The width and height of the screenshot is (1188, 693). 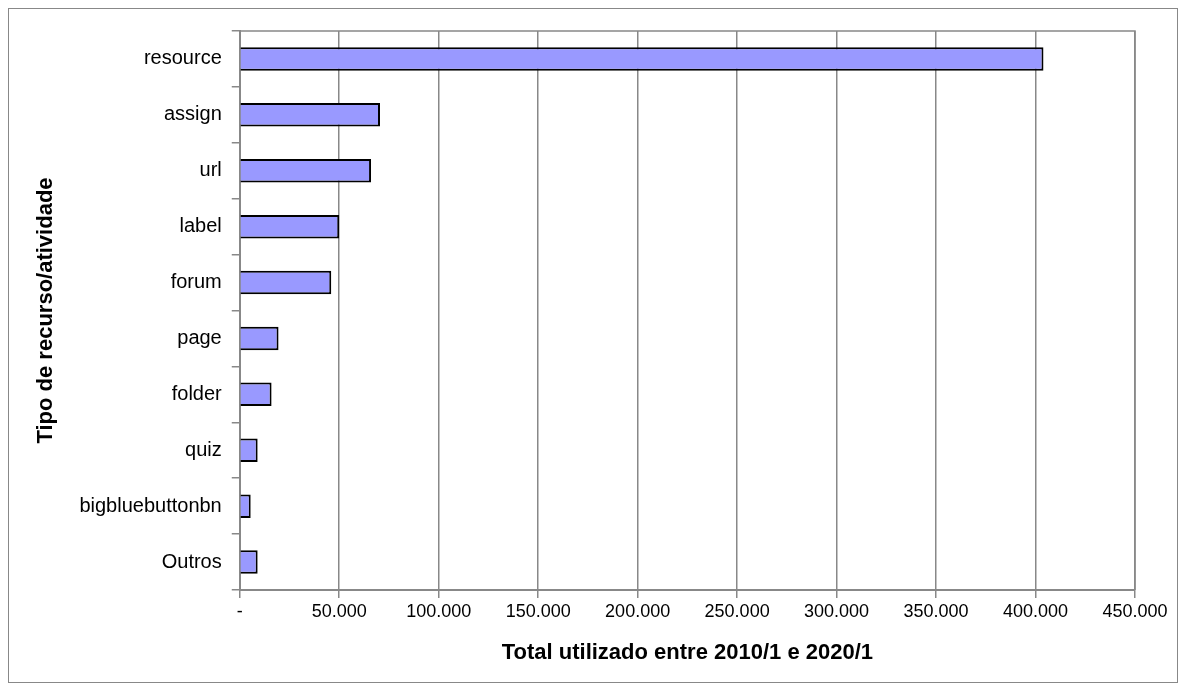 I want to click on x-tick-label: 150.000, so click(x=538, y=610).